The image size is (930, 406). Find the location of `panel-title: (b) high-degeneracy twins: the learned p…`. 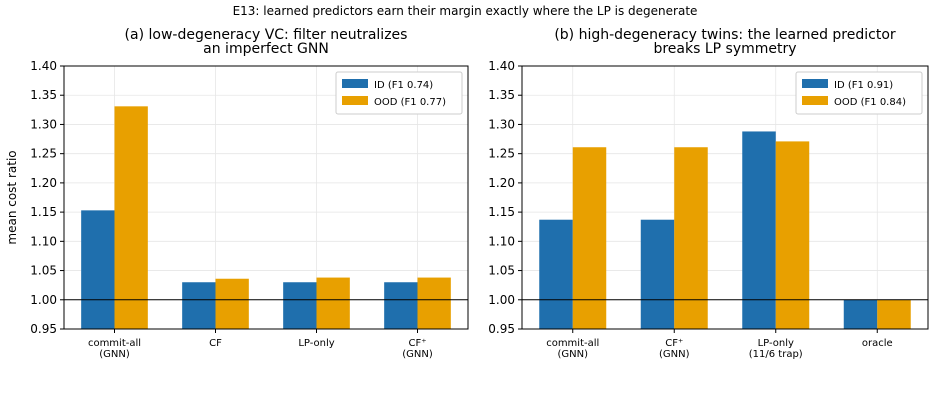

panel-title: (b) high-degeneracy twins: the learned p… is located at coordinates (725, 42).